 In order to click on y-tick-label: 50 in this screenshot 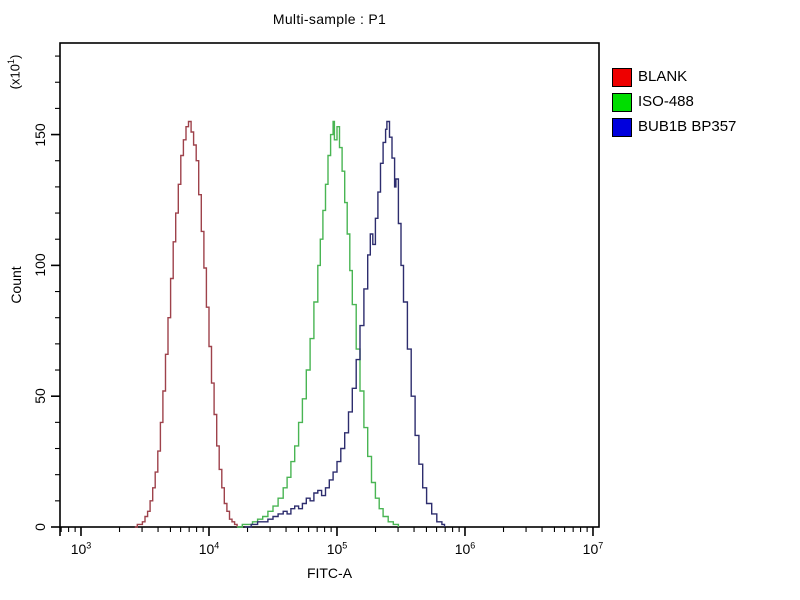, I will do `click(40, 396)`.